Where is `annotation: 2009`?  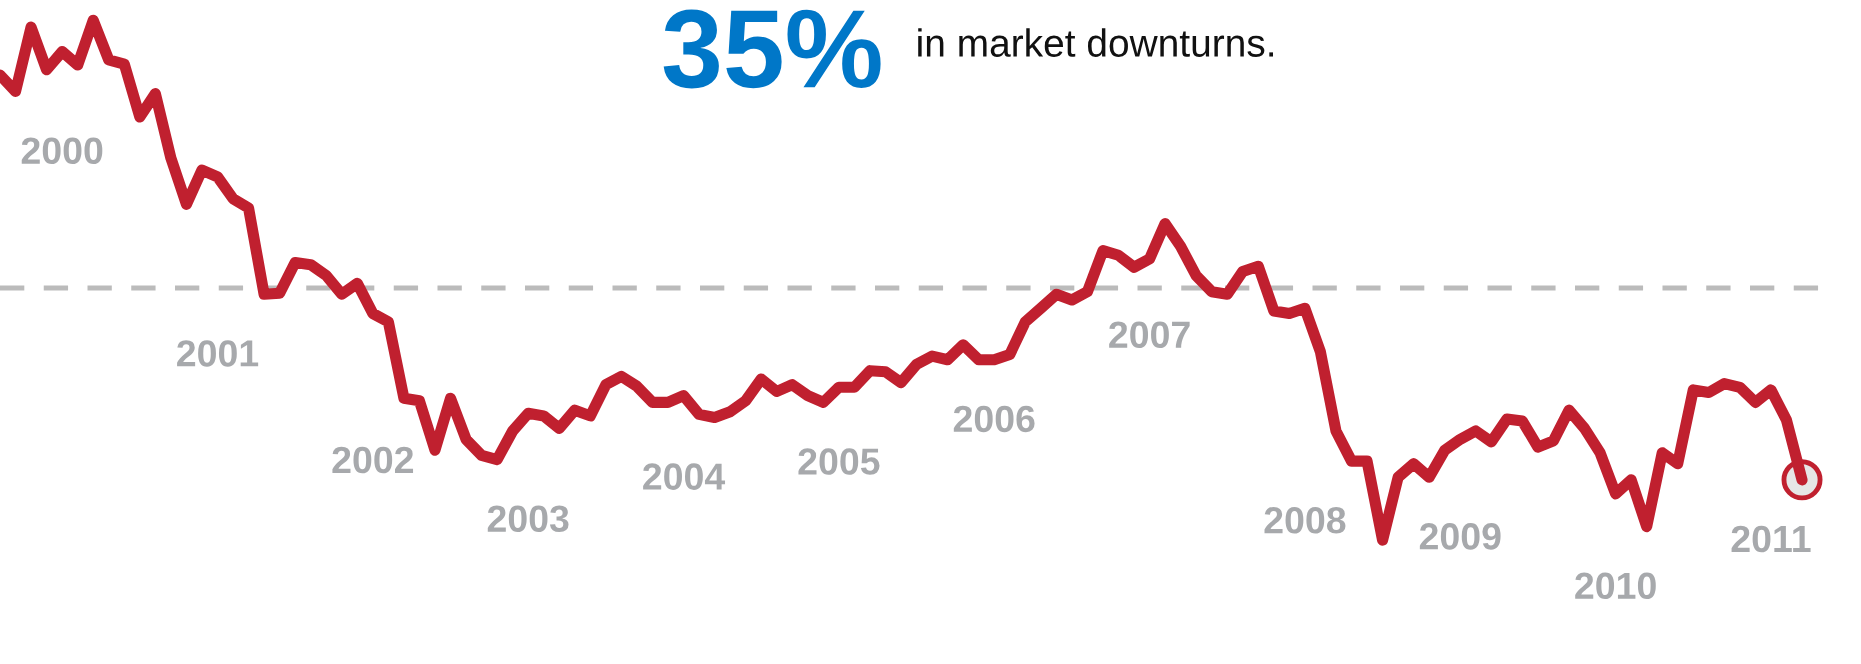
annotation: 2009 is located at coordinates (1460, 536).